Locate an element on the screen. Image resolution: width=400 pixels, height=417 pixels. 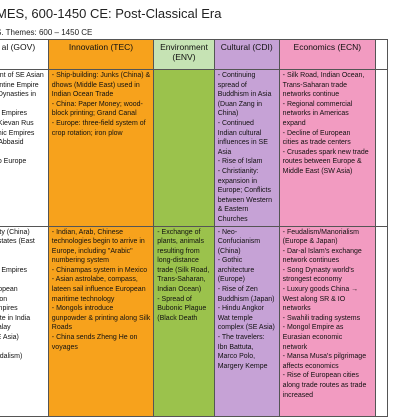
cell-line: Margery Kempe is located at coordinates (242, 366).